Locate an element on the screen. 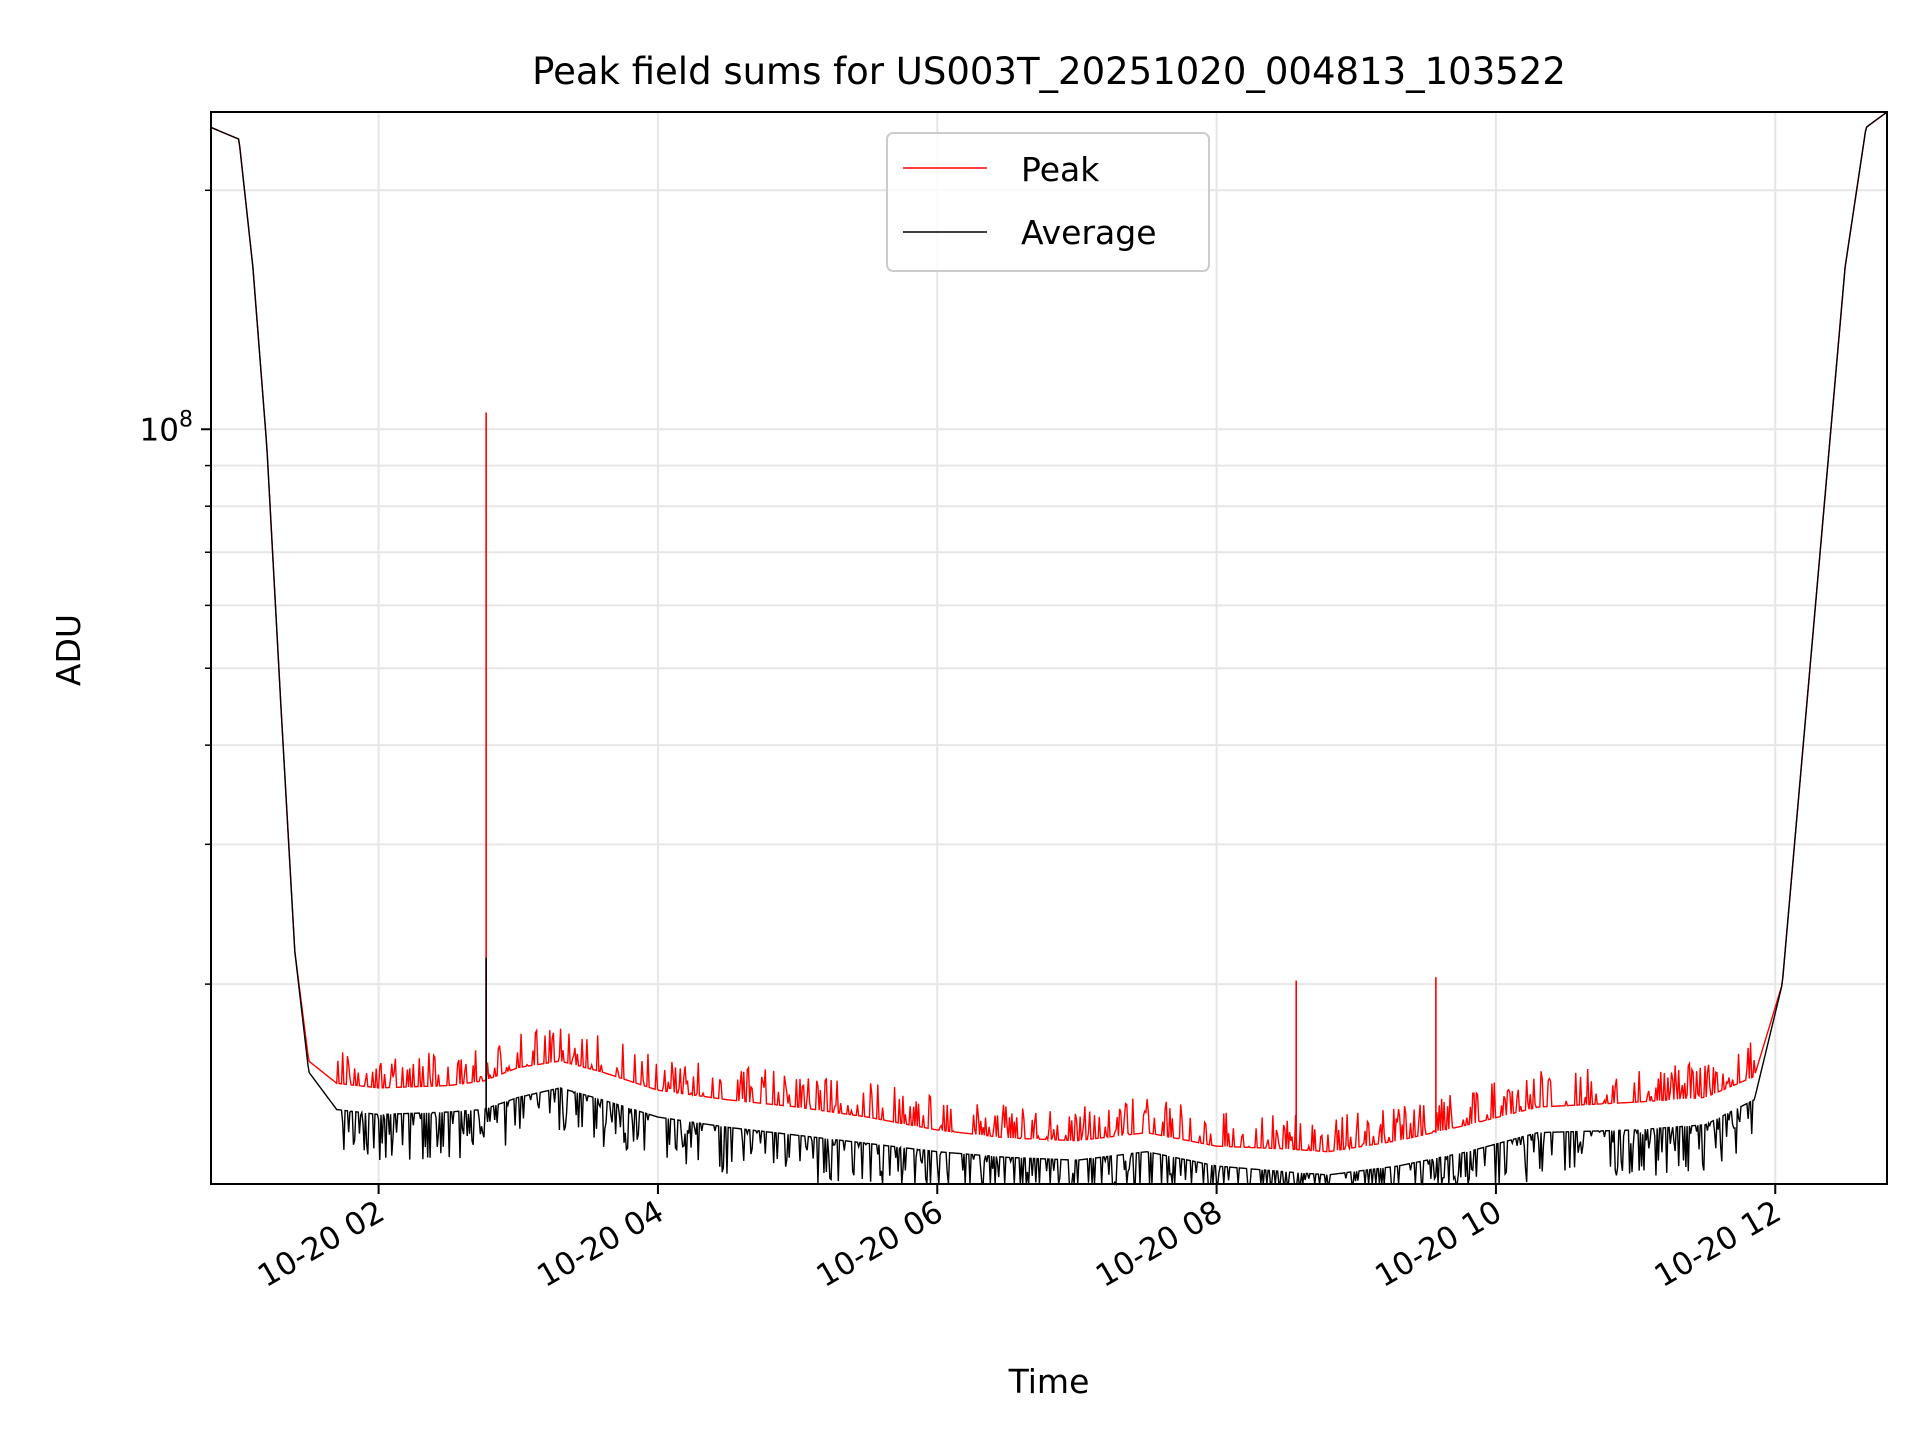 The image size is (1920, 1440). legend: Peak Average is located at coordinates (1048, 202).